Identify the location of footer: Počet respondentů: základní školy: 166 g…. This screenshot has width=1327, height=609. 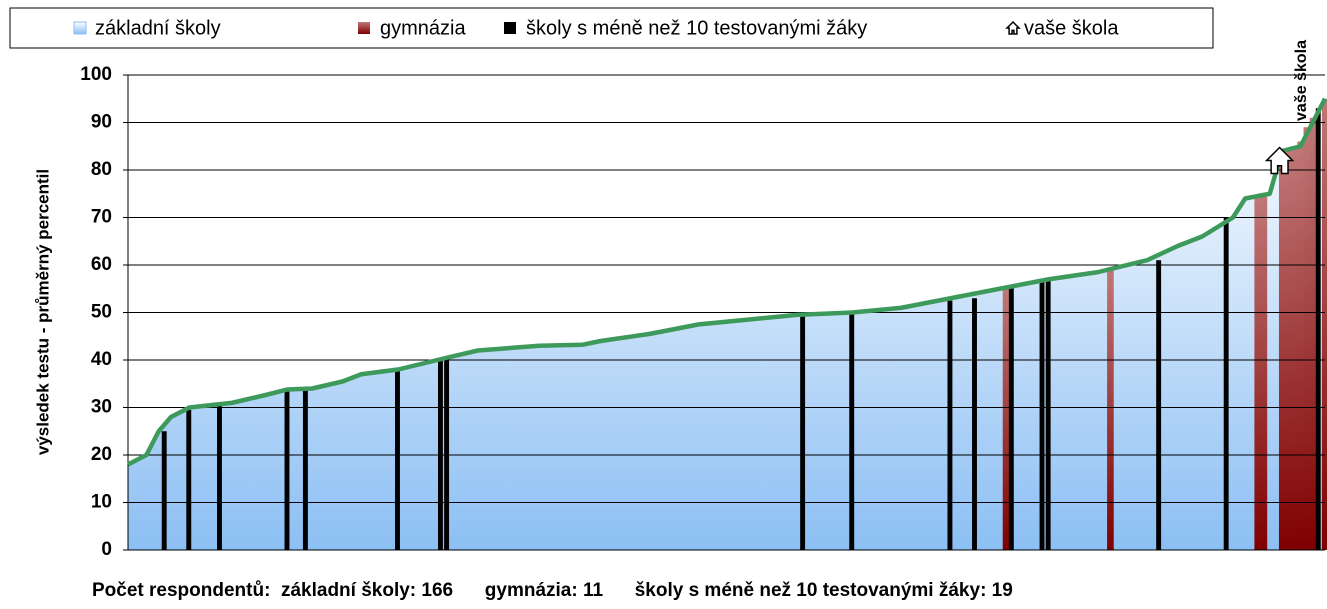
(552, 590).